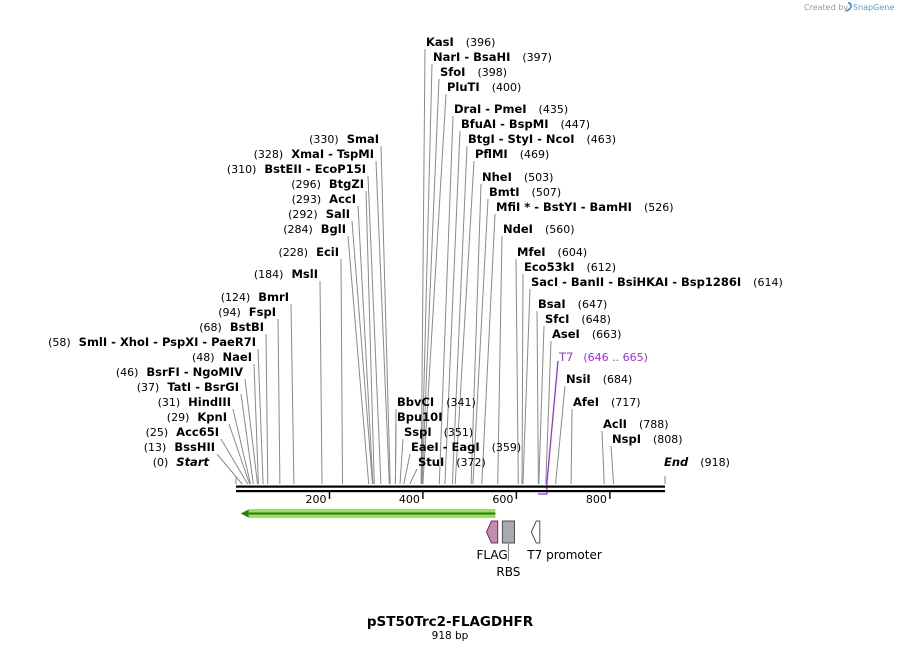 Image resolution: width=901 pixels, height=652 pixels. I want to click on feature-flag: FLAG, so click(492, 541).